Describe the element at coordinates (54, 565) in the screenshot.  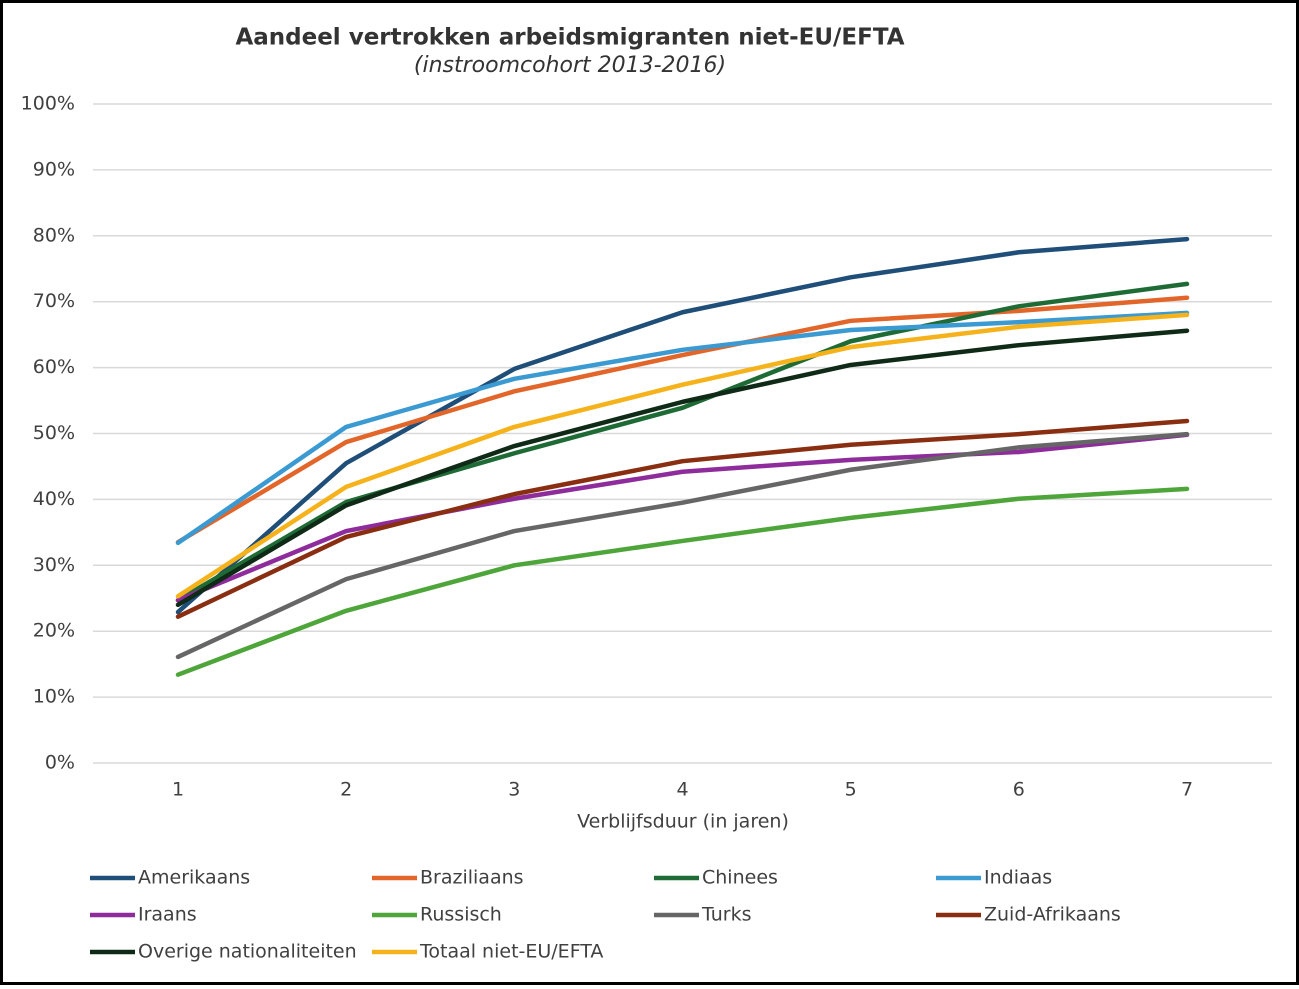
I see `y-tick-label: 30%` at that location.